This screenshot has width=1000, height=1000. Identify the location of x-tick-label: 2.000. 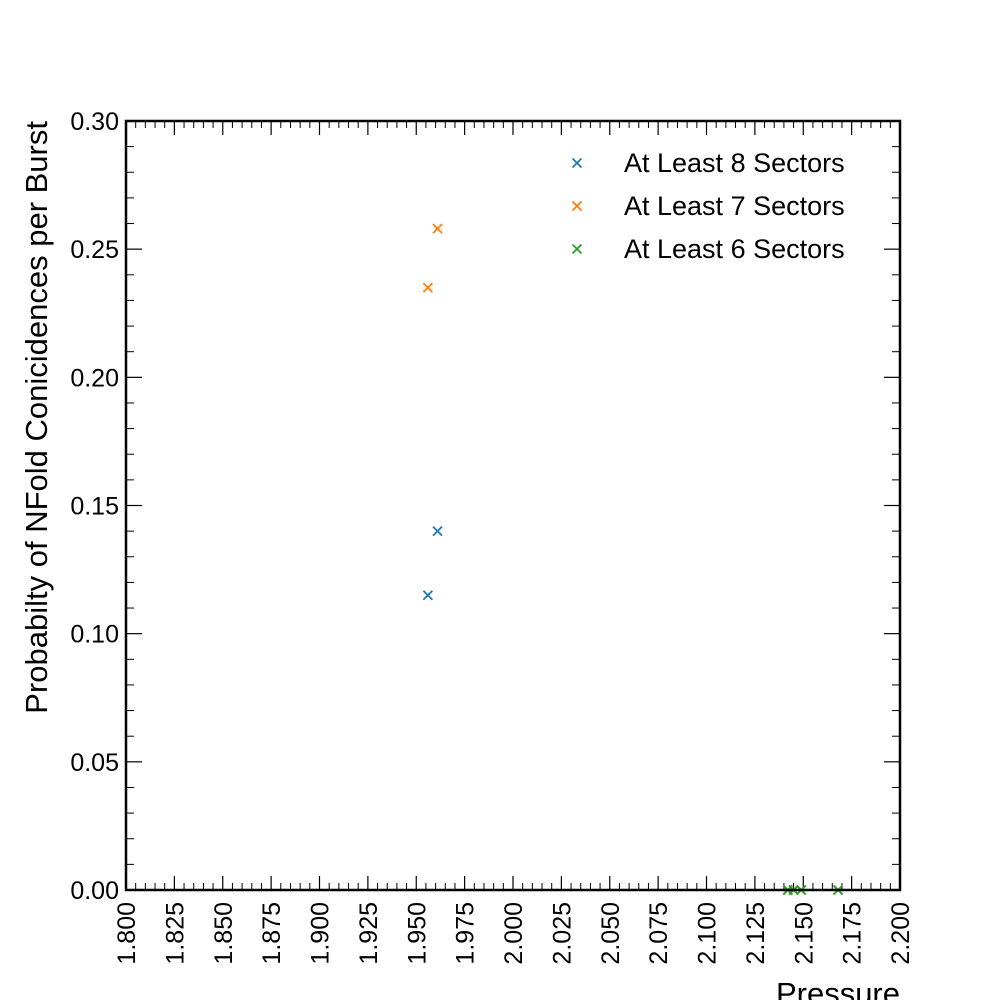
(514, 933).